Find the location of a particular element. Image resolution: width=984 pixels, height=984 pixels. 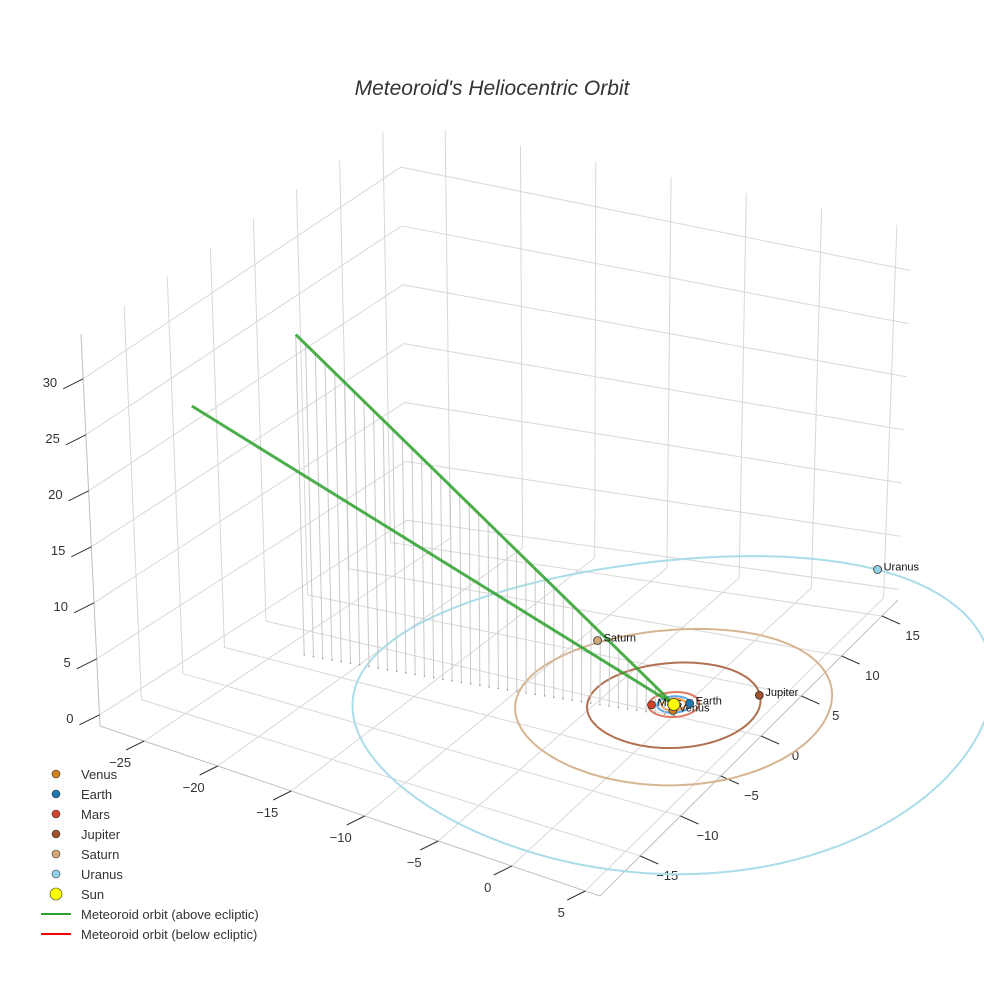

legend-marker-venus is located at coordinates (56, 774).